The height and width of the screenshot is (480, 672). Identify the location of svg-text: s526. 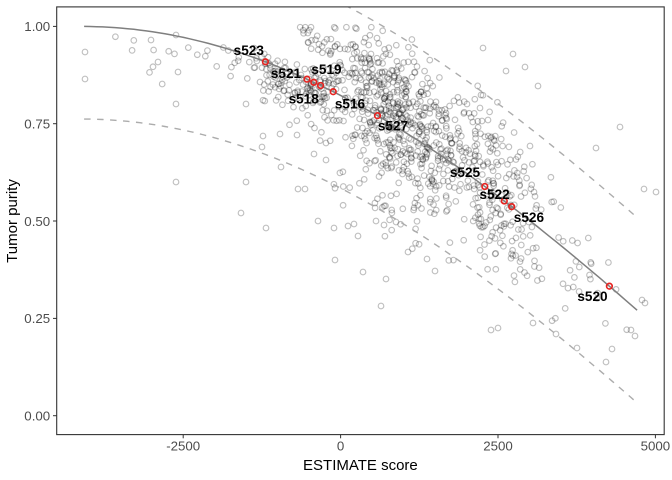
(529, 217).